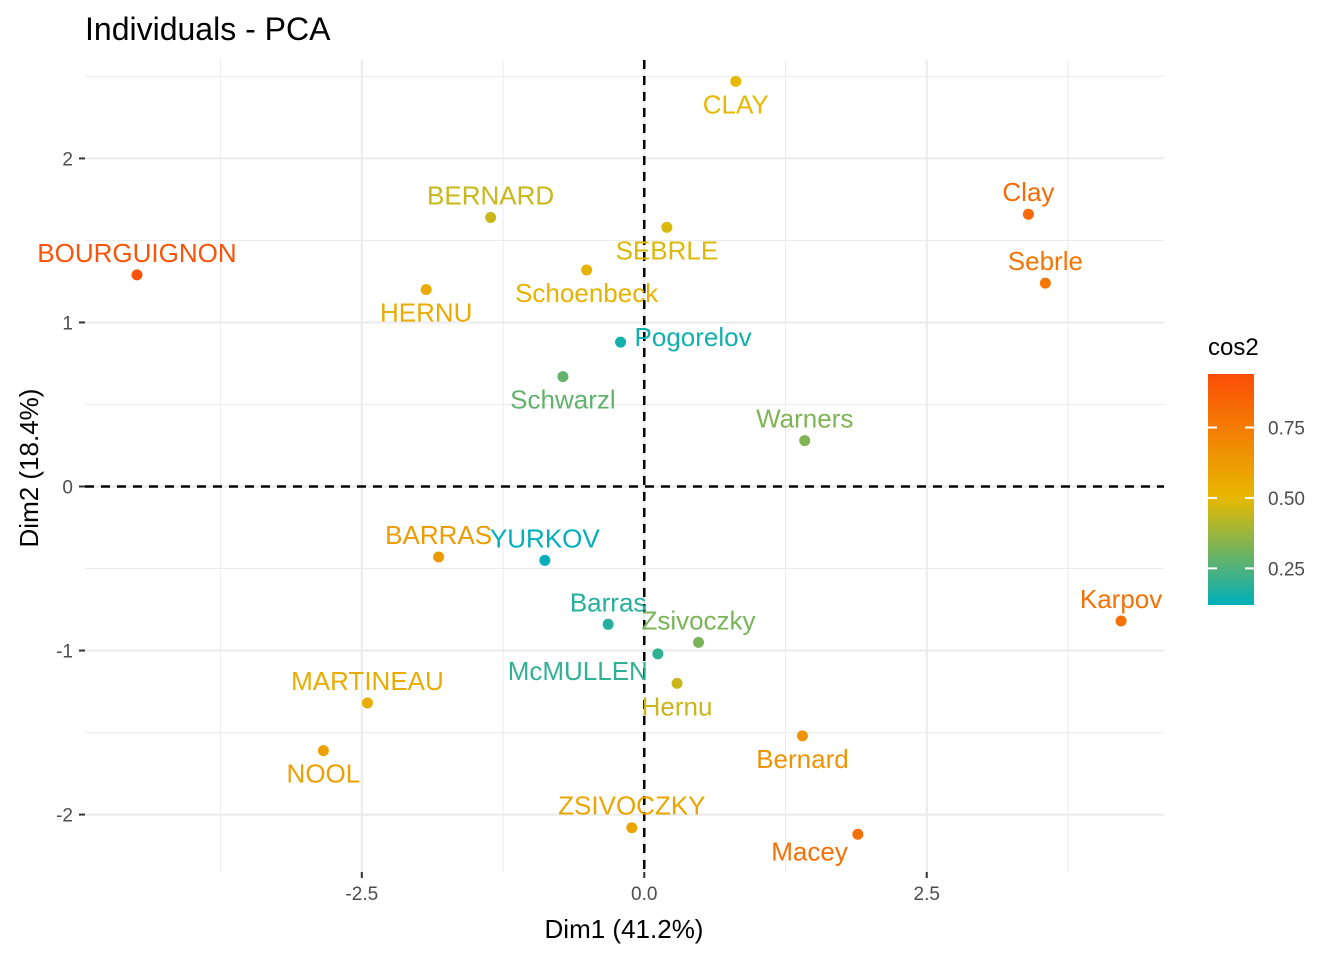 This screenshot has height=960, width=1344. I want to click on point-label: BOURGUIGNON, so click(136, 253).